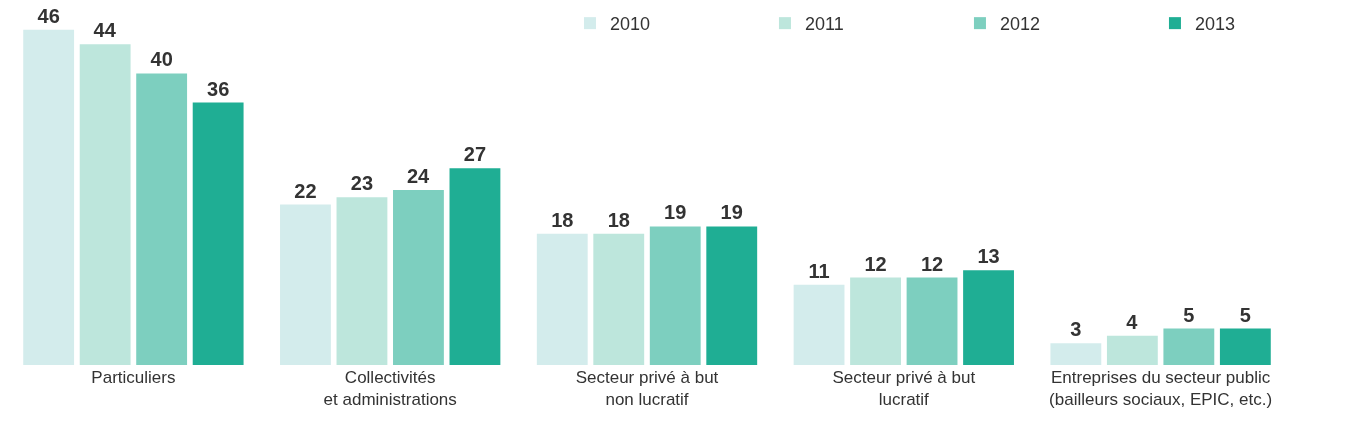  Describe the element at coordinates (105, 30) in the screenshot. I see `data-label: 44` at that location.